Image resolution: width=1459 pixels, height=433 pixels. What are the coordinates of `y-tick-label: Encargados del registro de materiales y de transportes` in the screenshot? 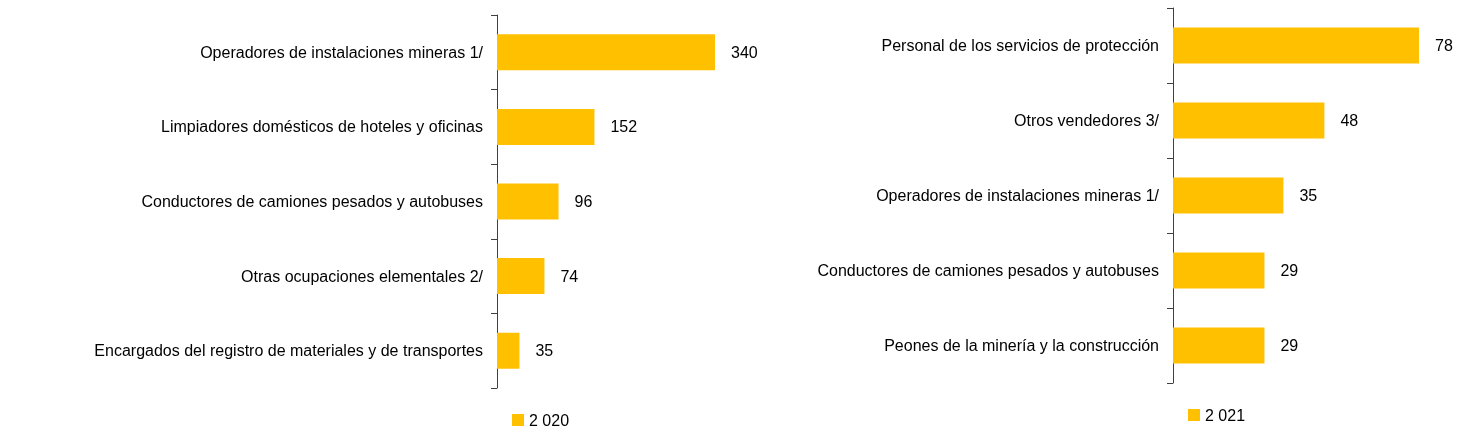 It's located at (288, 351).